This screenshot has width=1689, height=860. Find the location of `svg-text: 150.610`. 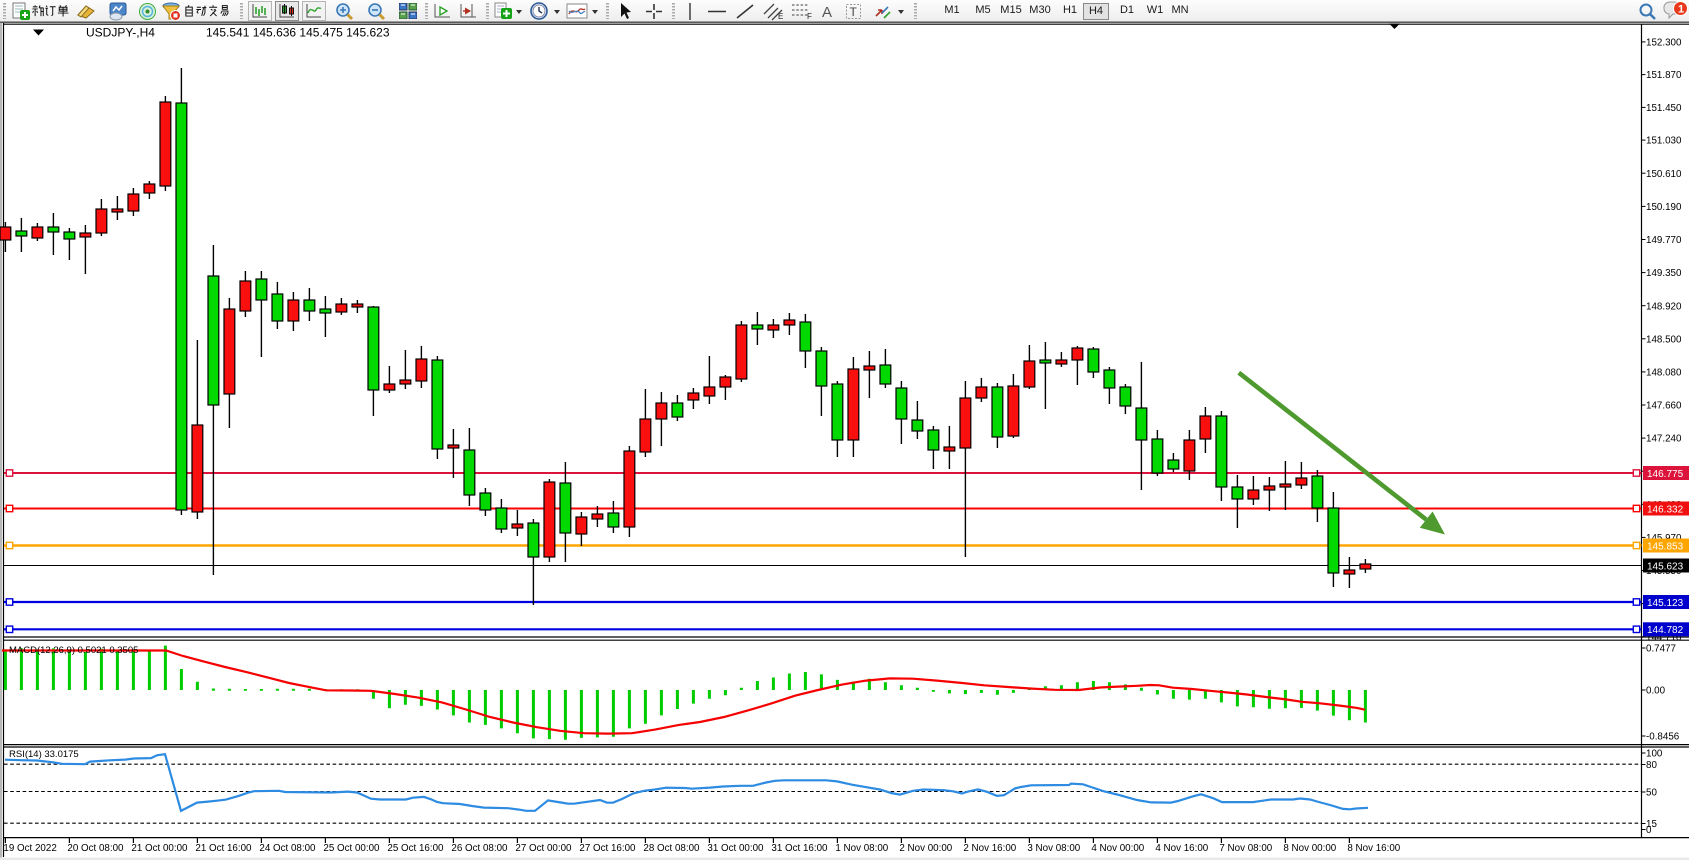

svg-text: 150.610 is located at coordinates (1664, 174).